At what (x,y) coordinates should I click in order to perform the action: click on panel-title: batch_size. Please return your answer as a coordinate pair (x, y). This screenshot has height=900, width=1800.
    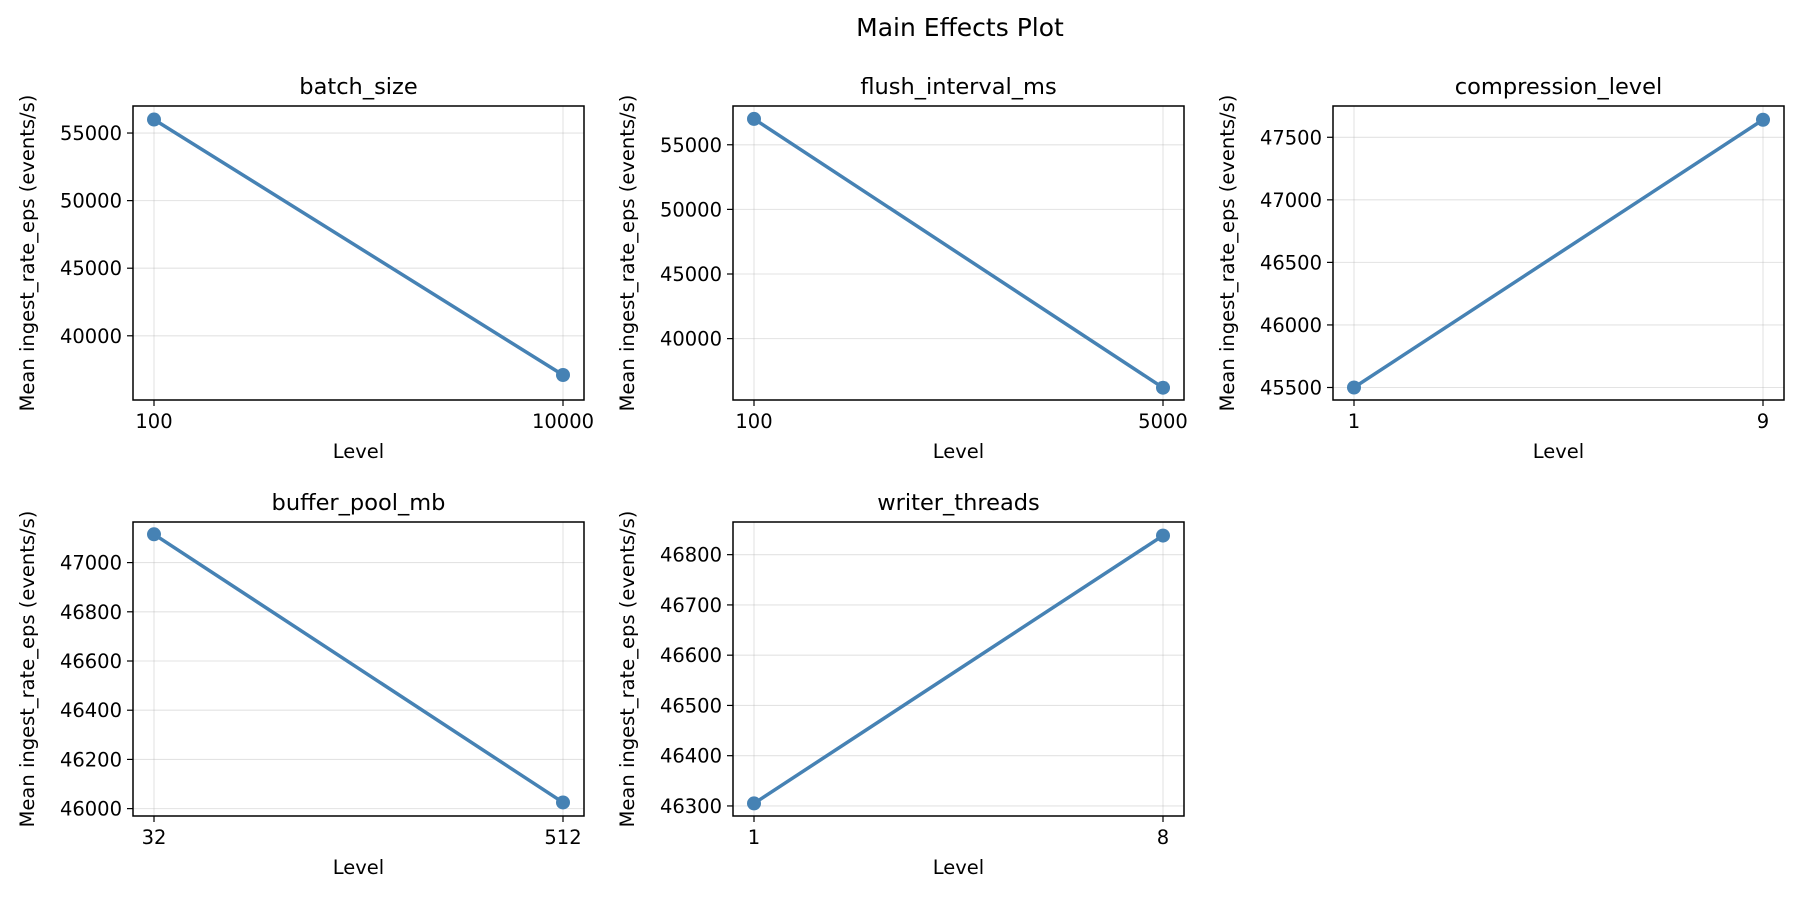
    Looking at the image, I should click on (358, 87).